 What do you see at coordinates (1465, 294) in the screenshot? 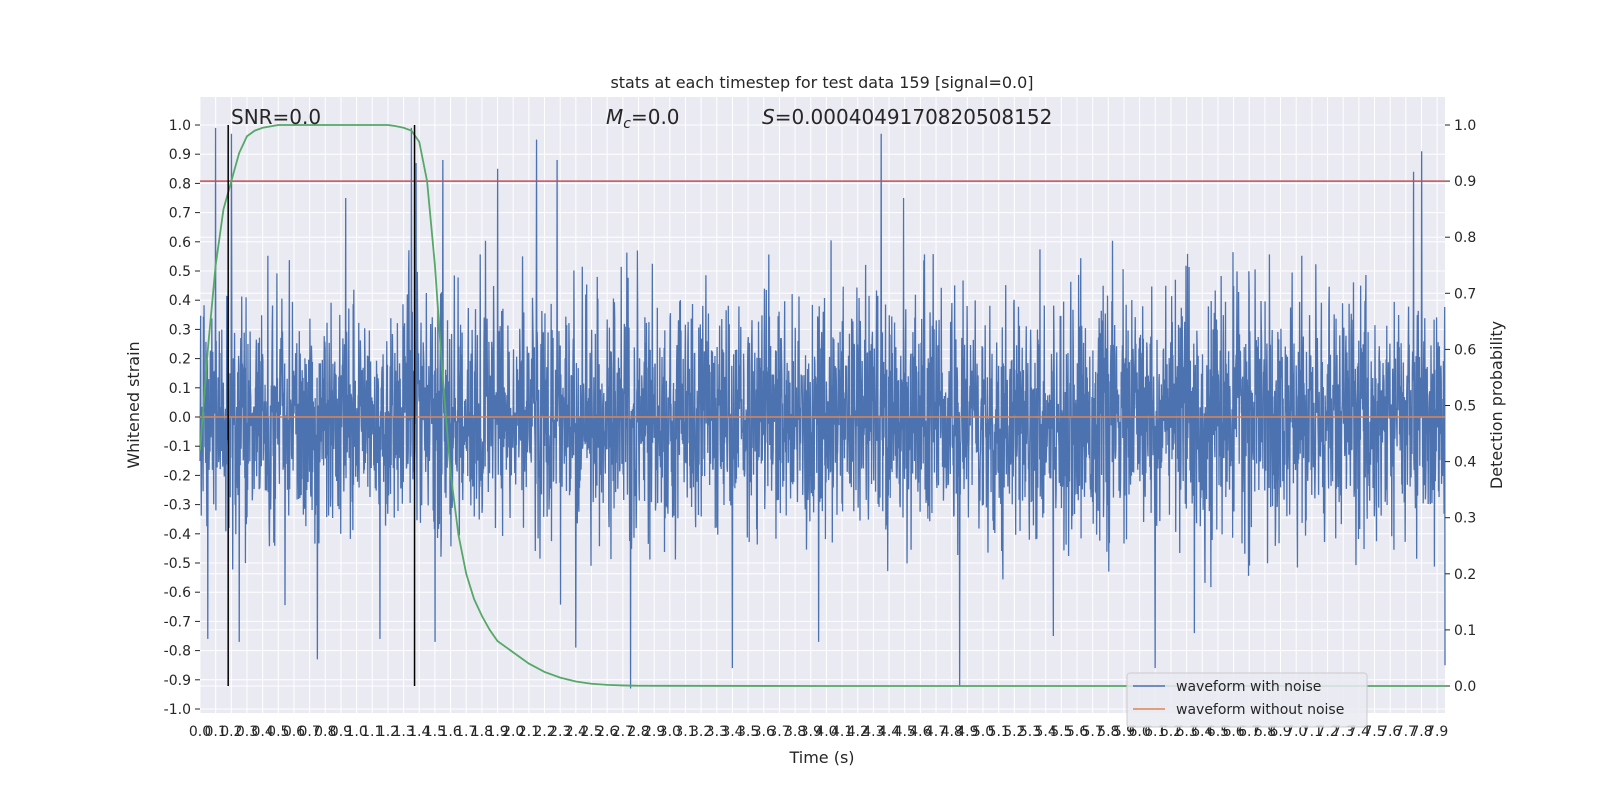
I see `y-right-tick-label: 0.7` at bounding box center [1465, 294].